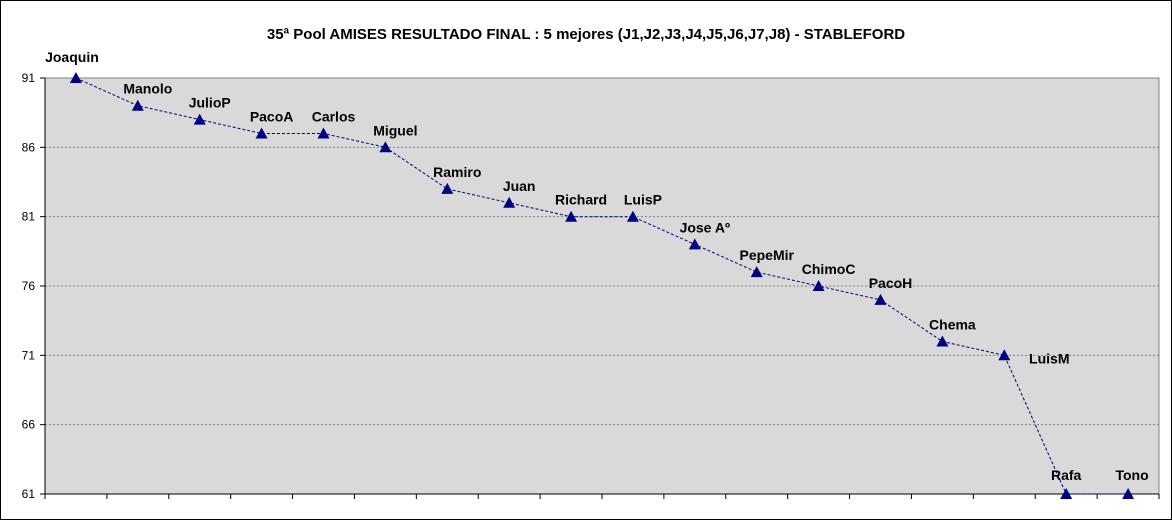 The image size is (1172, 520). What do you see at coordinates (509, 202) in the screenshot?
I see `data-point-juan` at bounding box center [509, 202].